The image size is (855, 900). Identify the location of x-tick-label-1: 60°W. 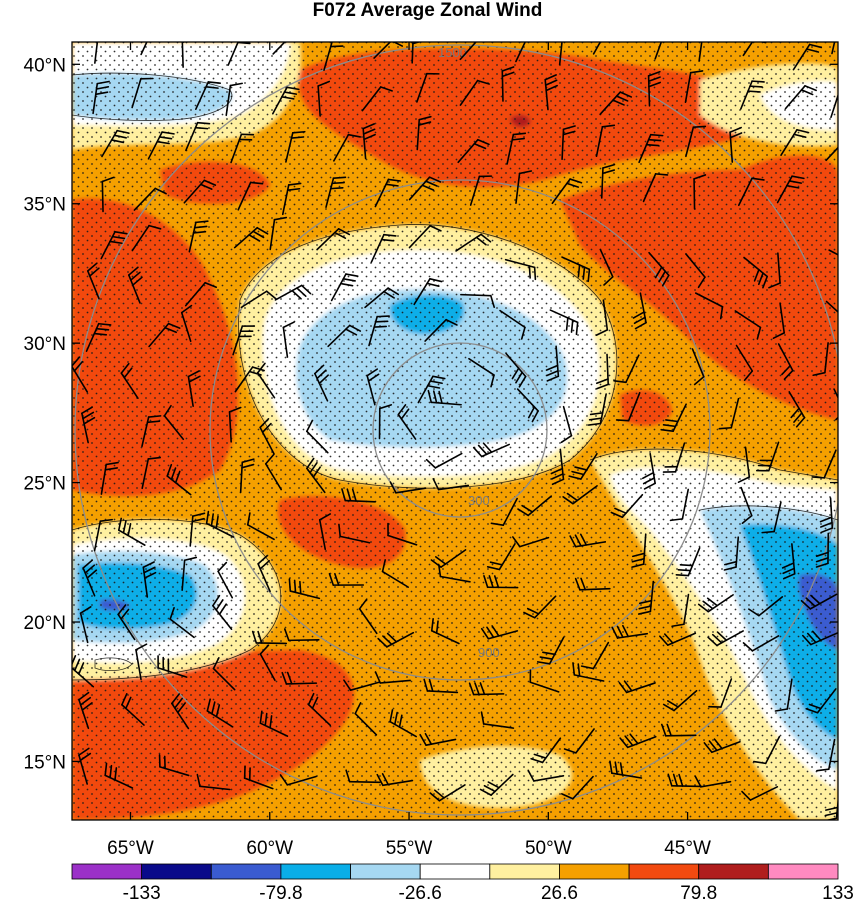
(269, 848).